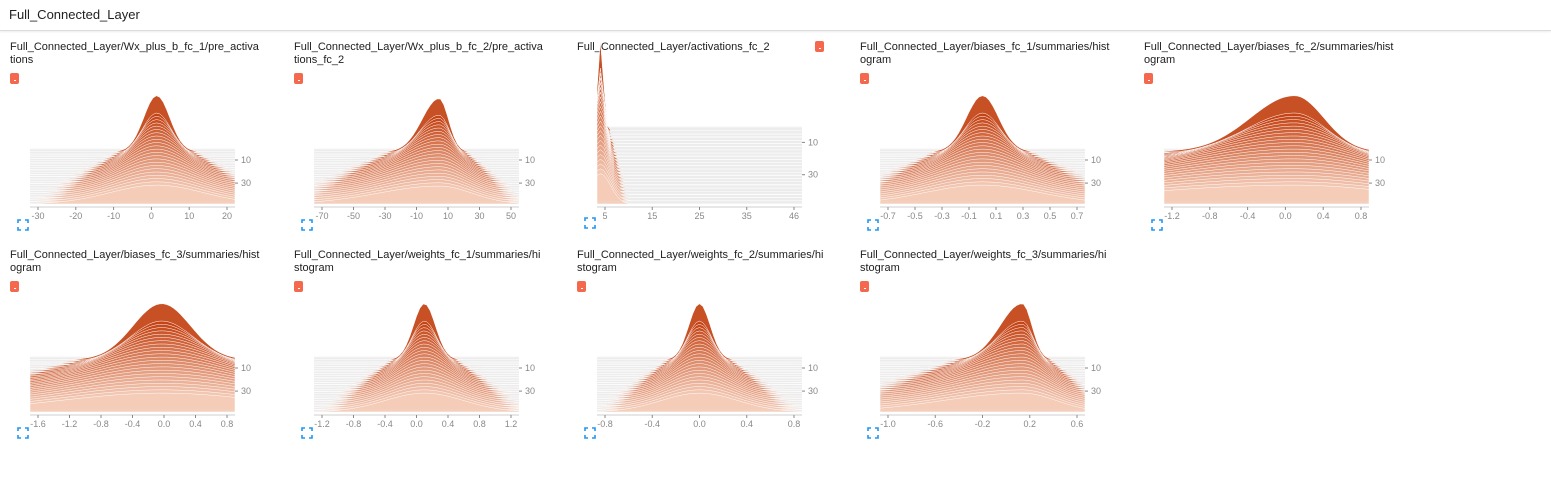 This screenshot has width=1551, height=481. I want to click on x-tick-label: 0.2, so click(1029, 424).